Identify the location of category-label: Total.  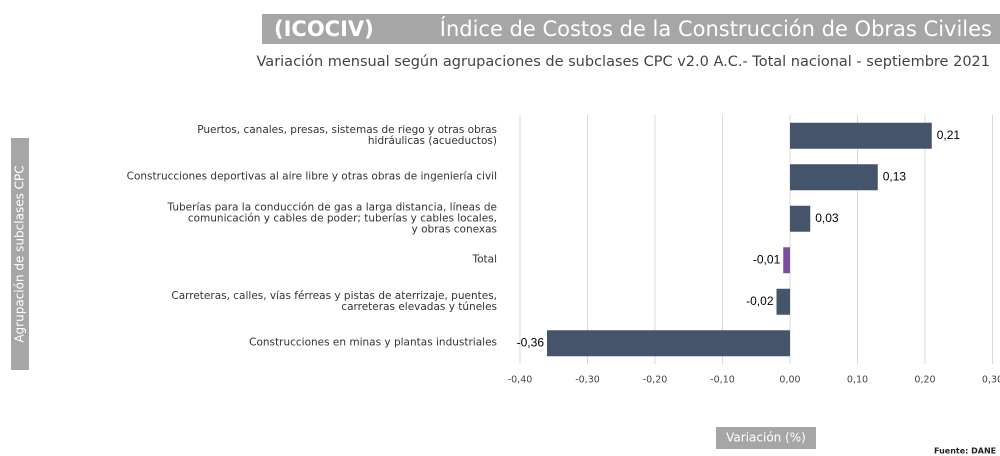
(484, 259).